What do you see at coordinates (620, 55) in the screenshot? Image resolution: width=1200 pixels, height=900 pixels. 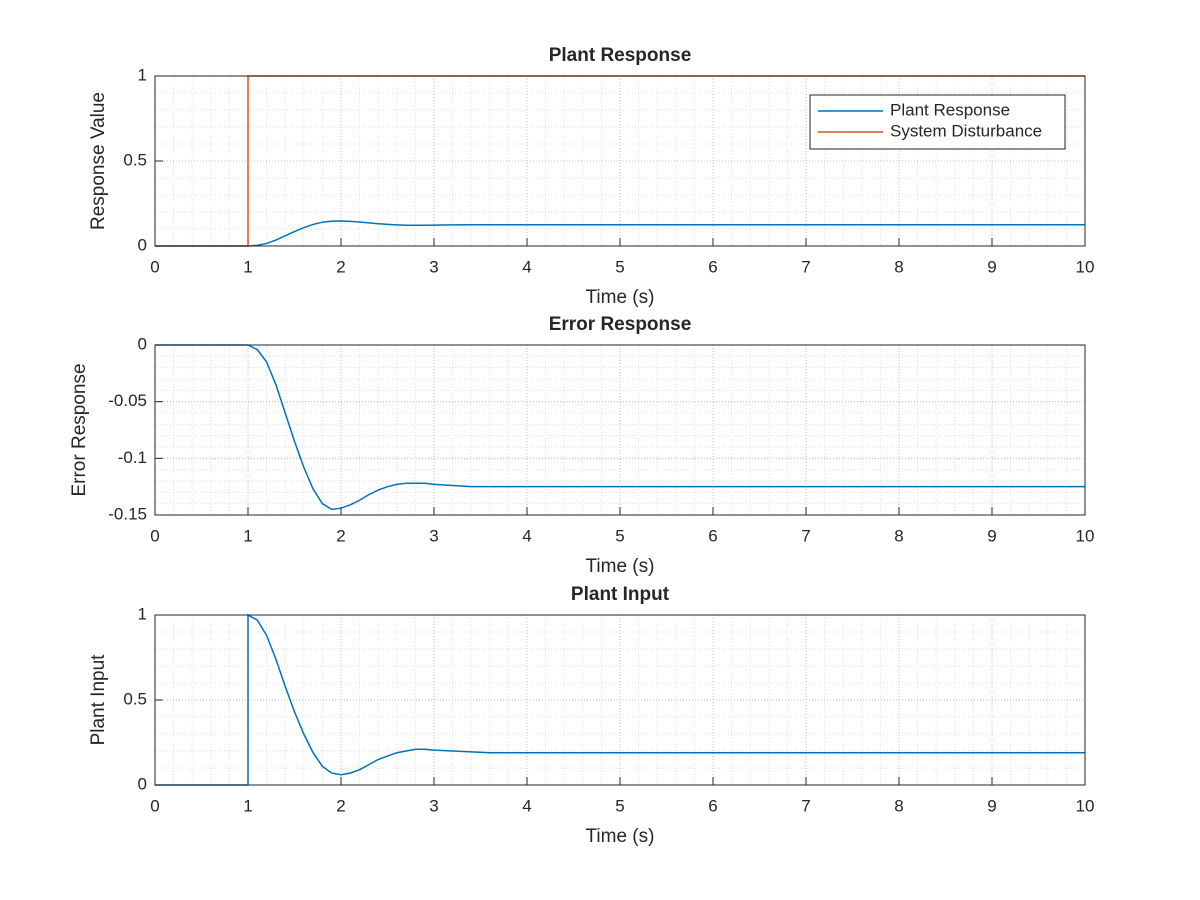 I see `chart-title: Plant Response` at bounding box center [620, 55].